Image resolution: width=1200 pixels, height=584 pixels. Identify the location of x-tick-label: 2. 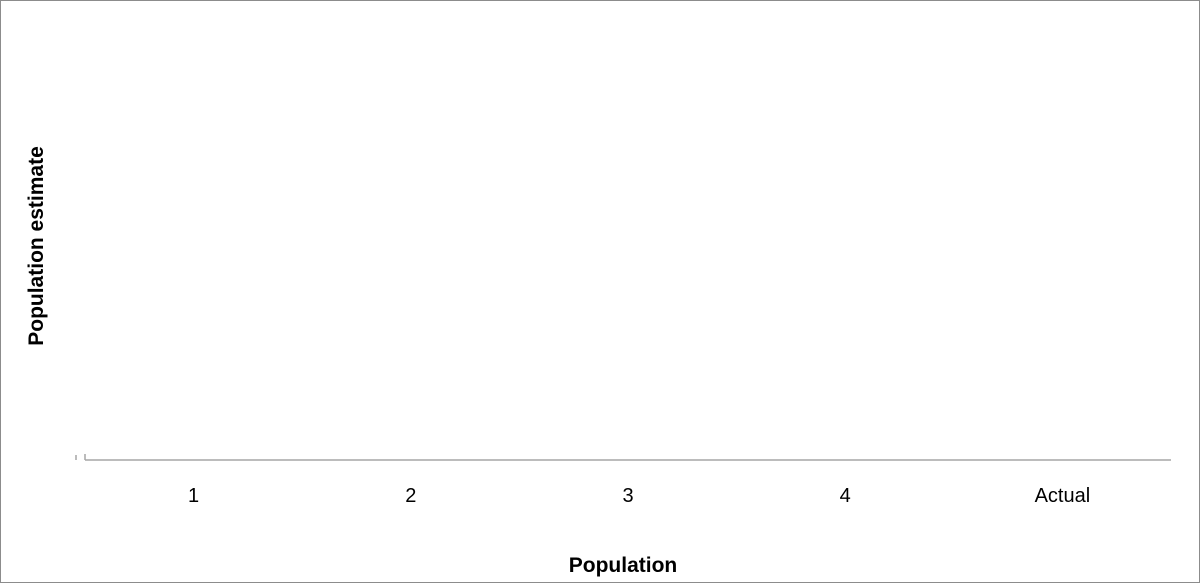
(410, 496).